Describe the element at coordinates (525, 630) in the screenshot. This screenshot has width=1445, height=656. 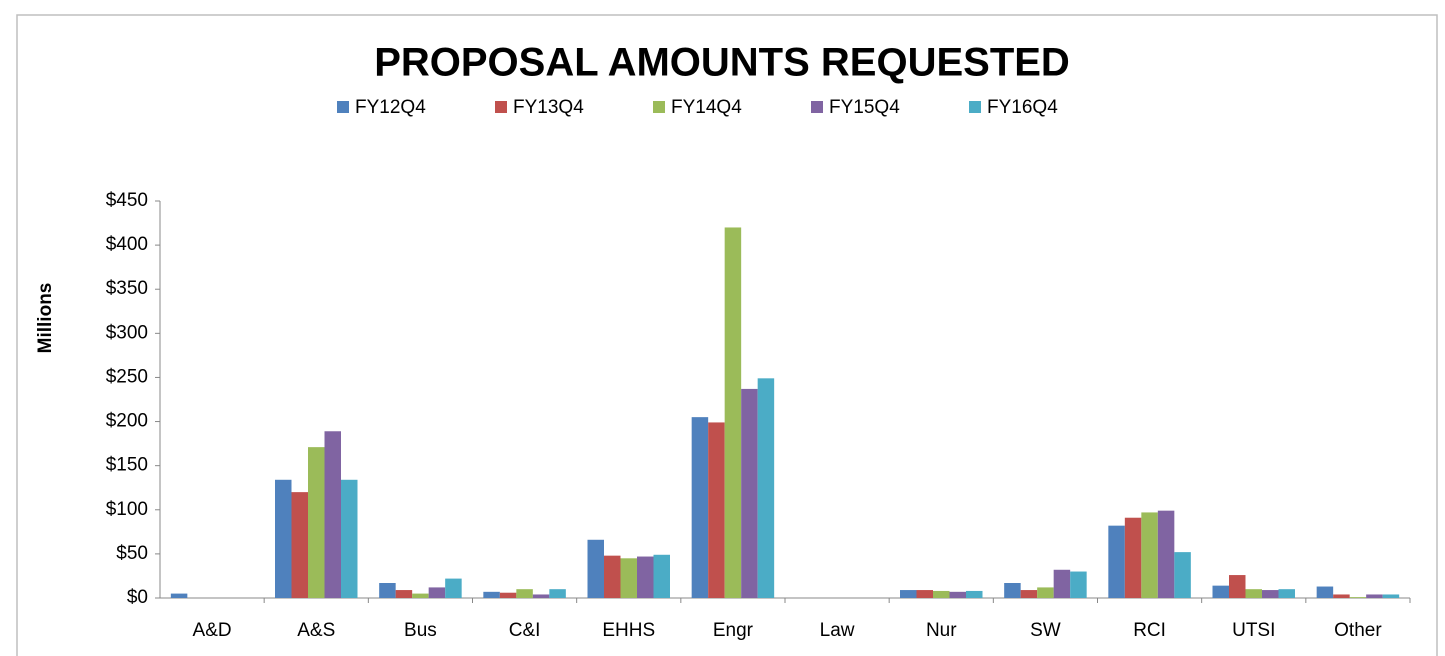
I see `x-tick-label: C&I` at that location.